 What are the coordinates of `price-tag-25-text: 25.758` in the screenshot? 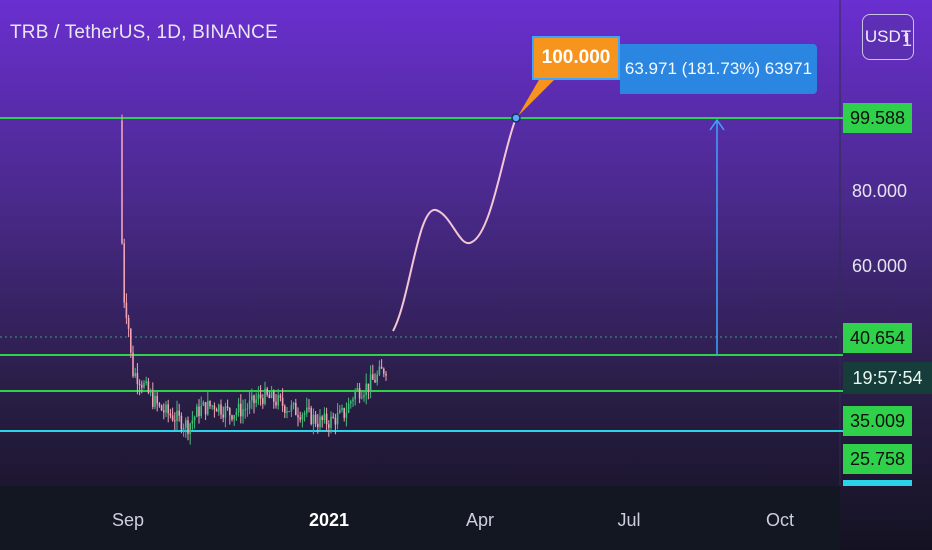 It's located at (877, 458).